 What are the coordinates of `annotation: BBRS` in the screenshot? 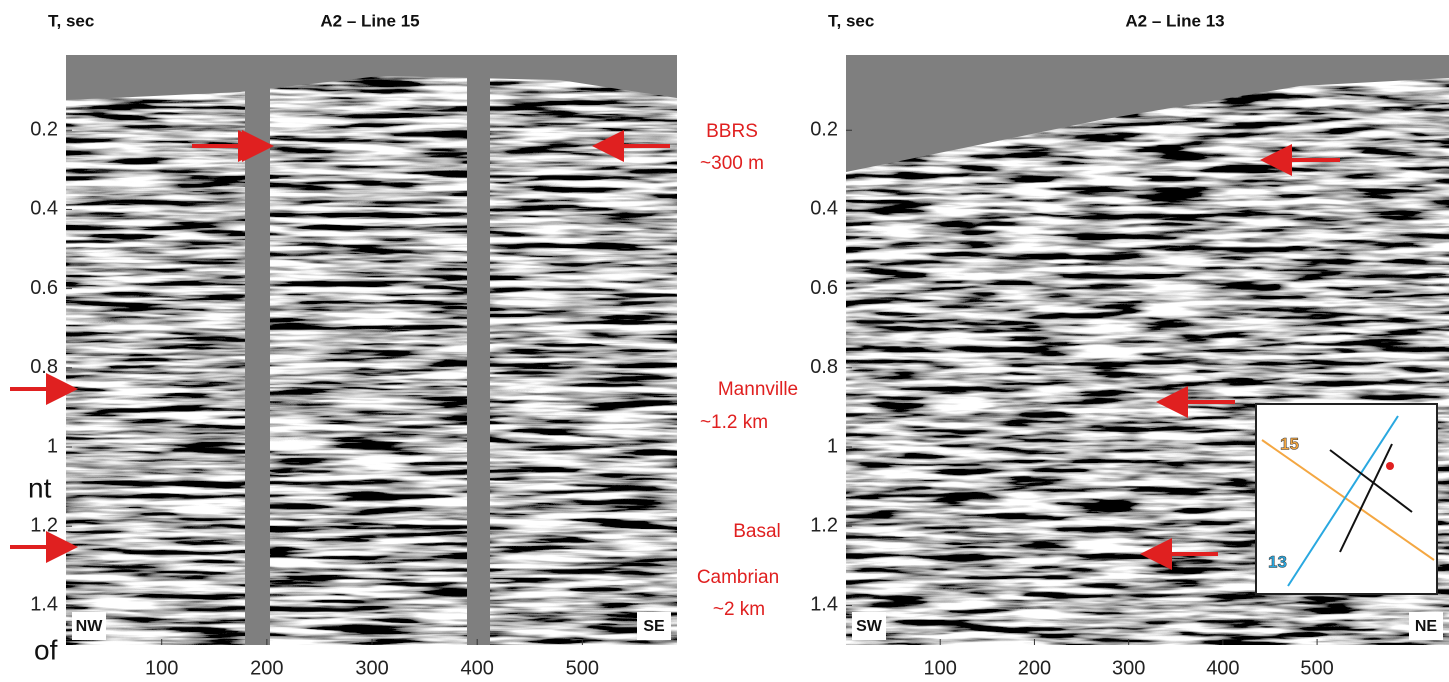 It's located at (732, 131).